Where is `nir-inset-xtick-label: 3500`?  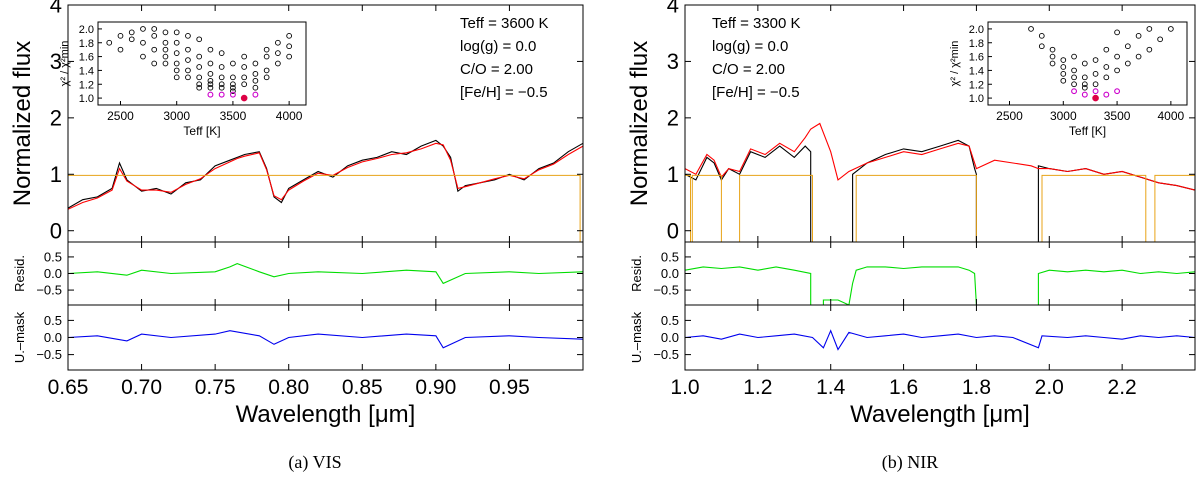
nir-inset-xtick-label: 3500 is located at coordinates (1117, 116).